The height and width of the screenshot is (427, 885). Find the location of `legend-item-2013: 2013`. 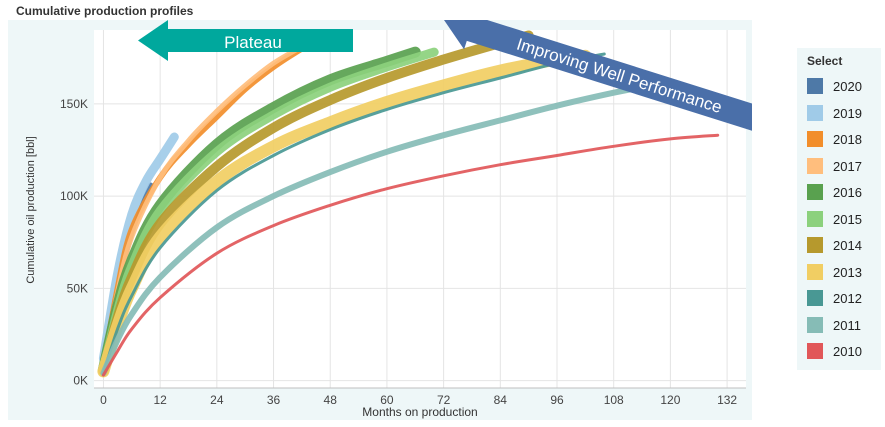

legend-item-2013: 2013 is located at coordinates (843, 272).